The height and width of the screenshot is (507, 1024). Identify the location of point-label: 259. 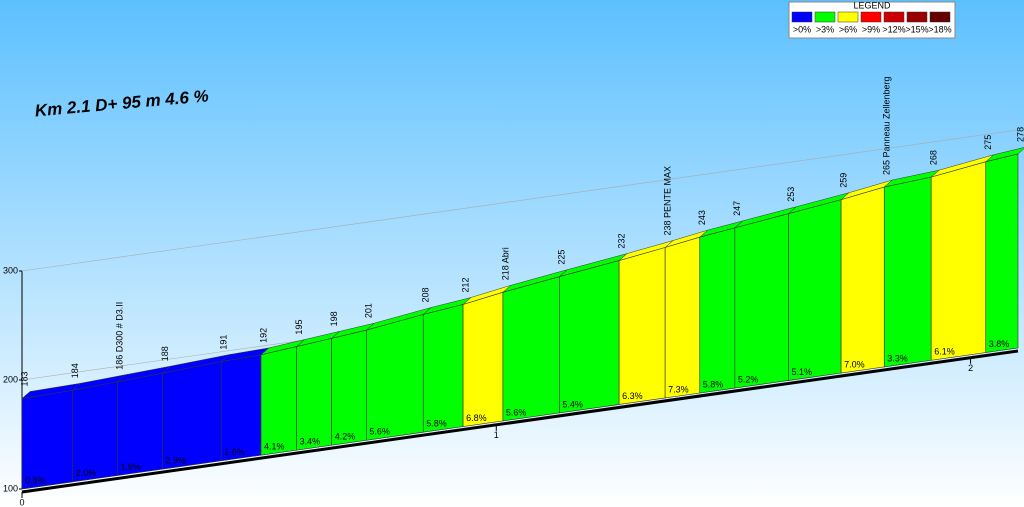
(843, 180).